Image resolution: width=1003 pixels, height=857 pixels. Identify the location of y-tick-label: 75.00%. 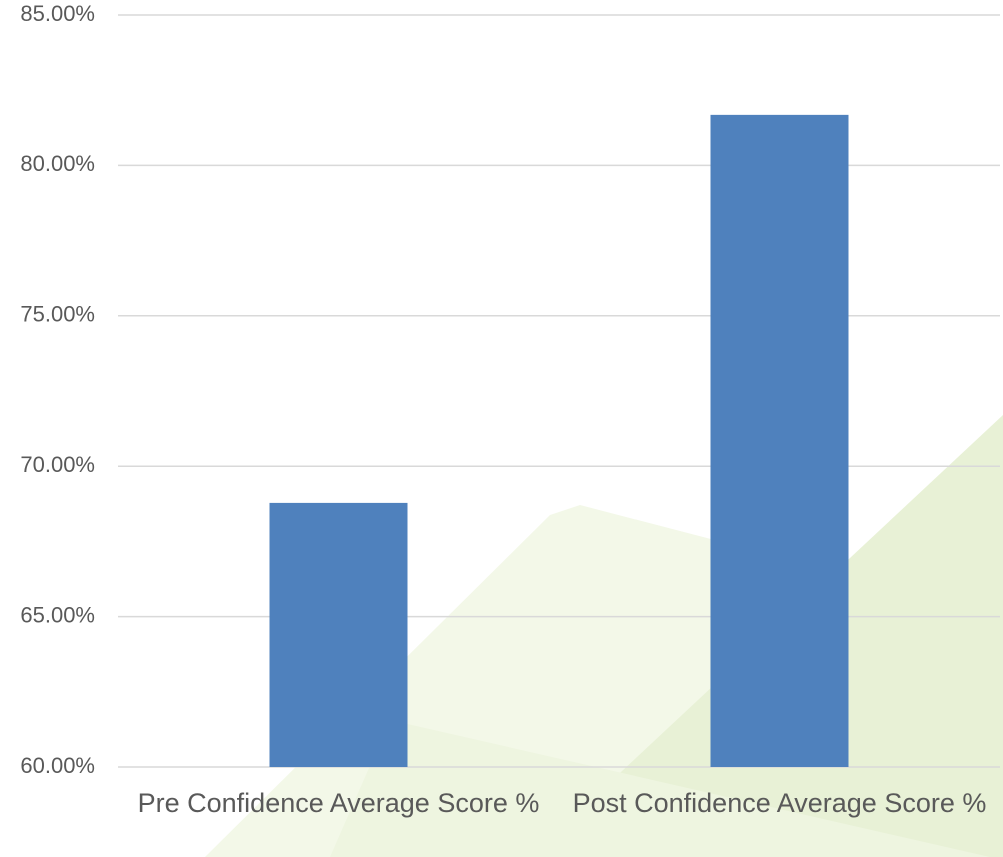
(57, 314).